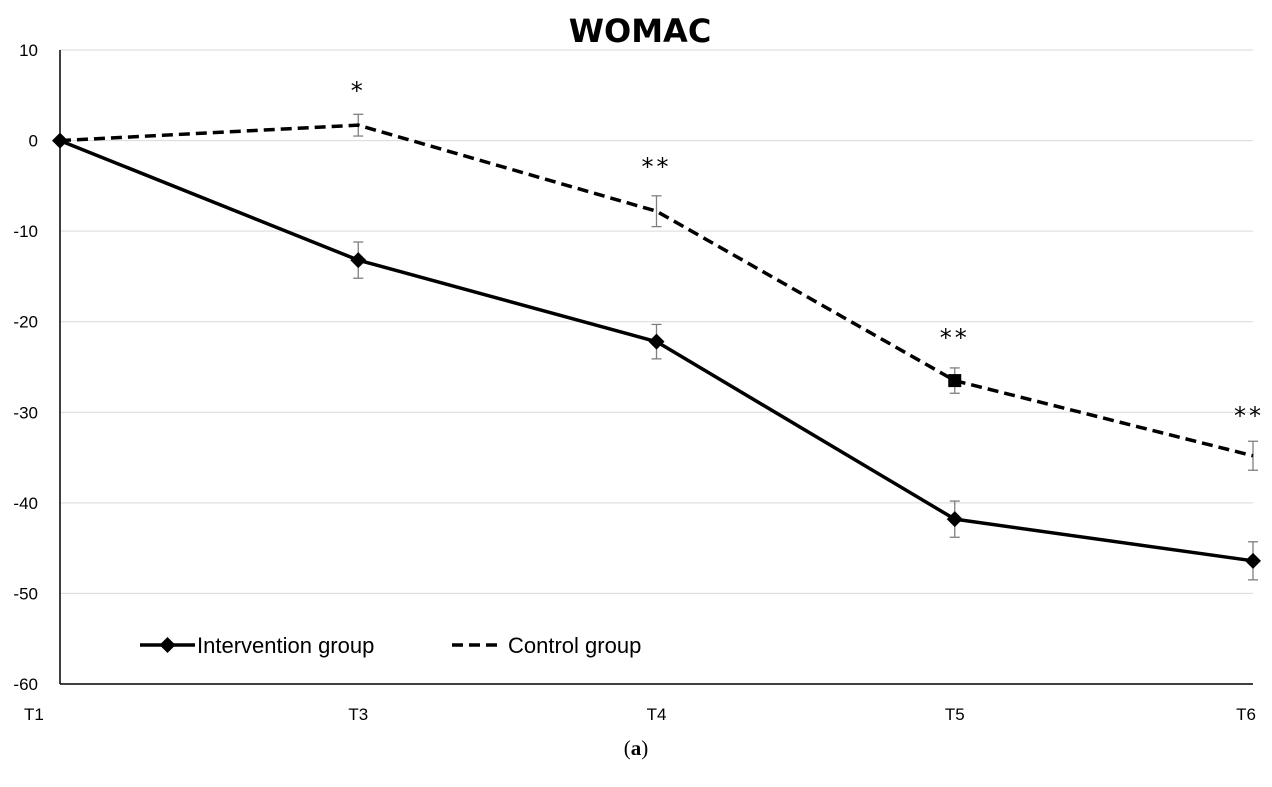 The image size is (1272, 787). I want to click on legend-item: Intervention group, so click(257, 645).